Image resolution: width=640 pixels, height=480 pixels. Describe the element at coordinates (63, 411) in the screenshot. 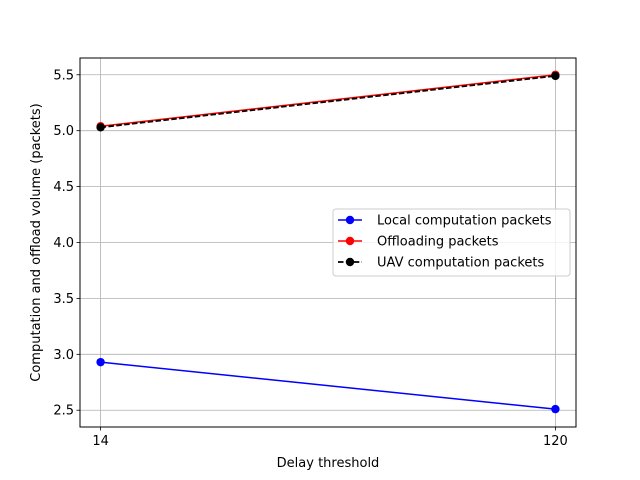

I see `y-tick-label: 2.5` at that location.